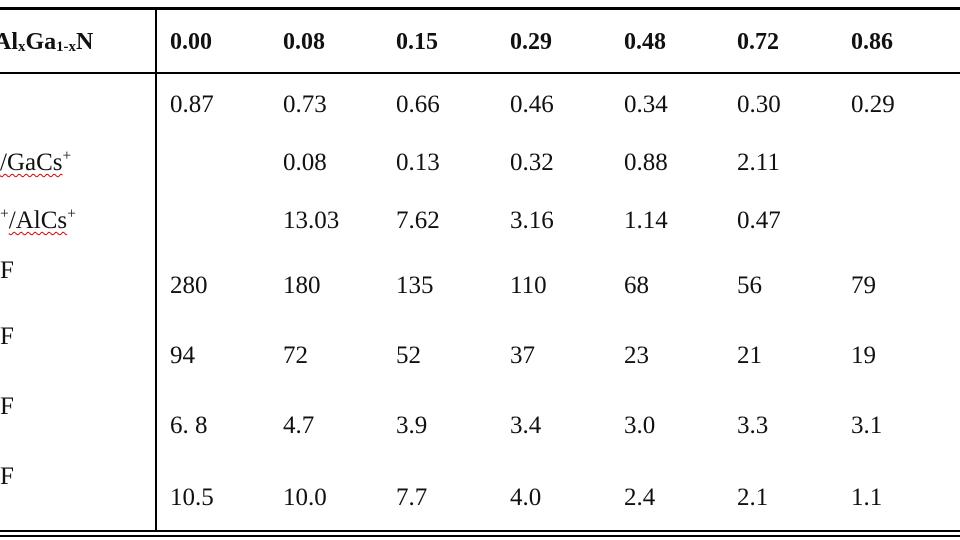 The height and width of the screenshot is (540, 960). I want to click on table-cell: 0.13, so click(418, 162).